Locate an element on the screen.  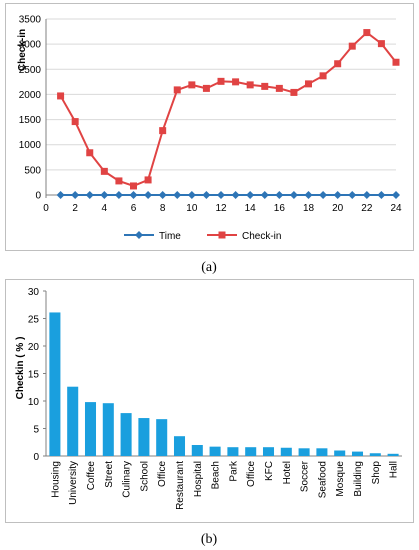
x-tick-label: 6 is located at coordinates (134, 208).